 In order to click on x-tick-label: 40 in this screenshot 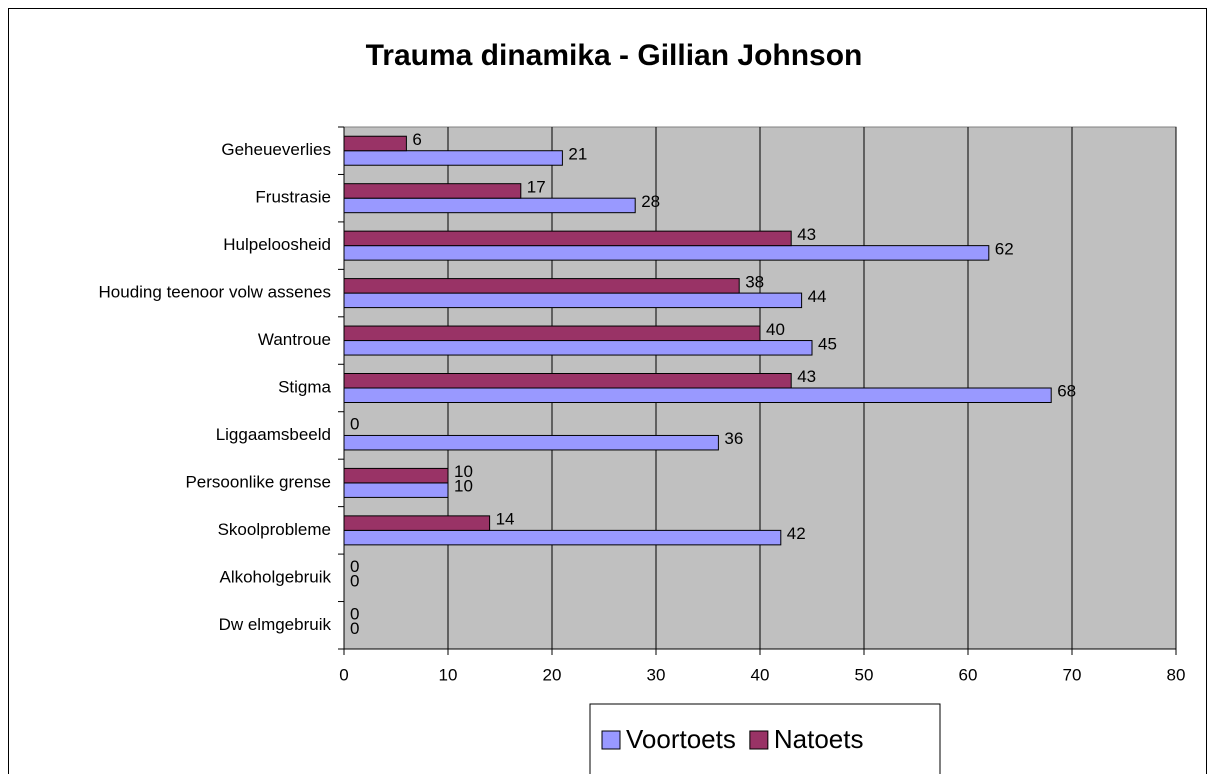, I will do `click(760, 674)`.